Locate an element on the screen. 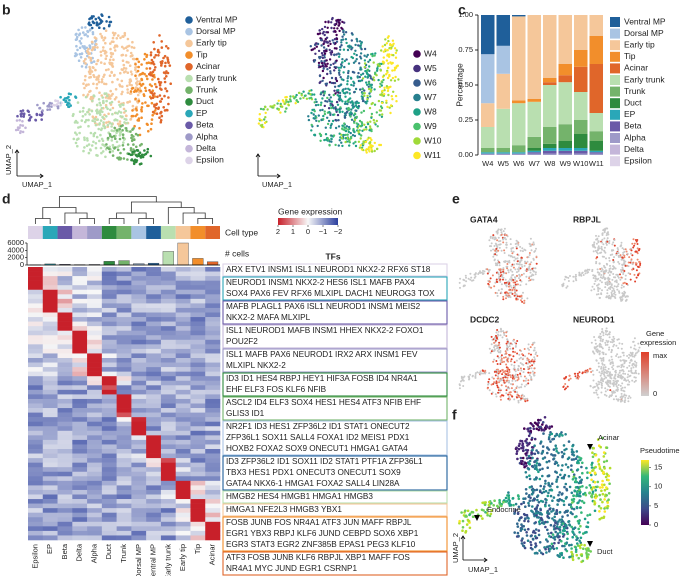  legend-label: Early trunk is located at coordinates (216, 78).